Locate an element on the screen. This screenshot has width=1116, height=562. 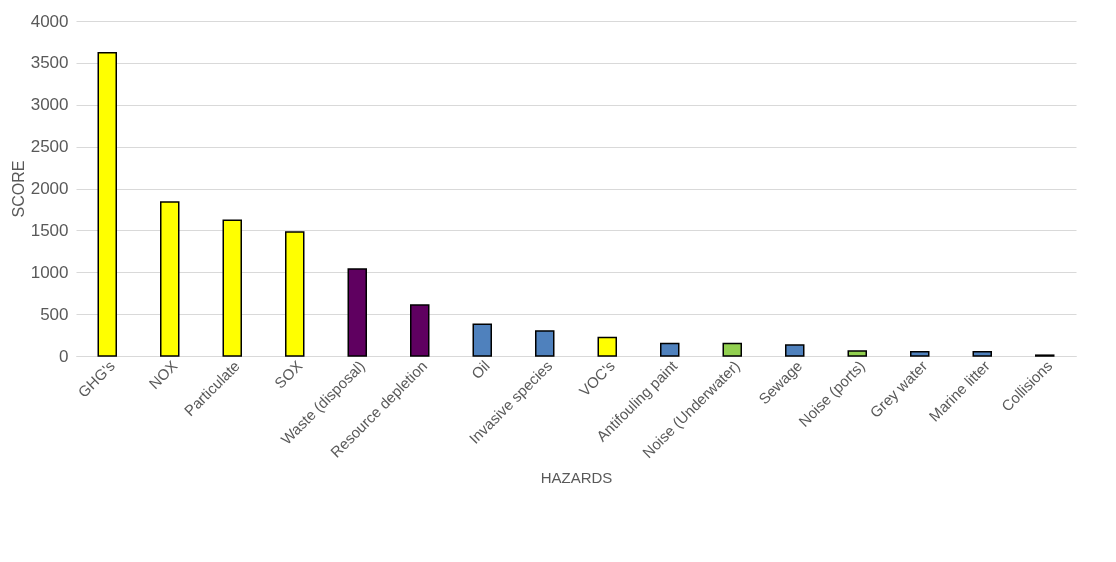
y-tick-label: 2500 is located at coordinates (49, 147).